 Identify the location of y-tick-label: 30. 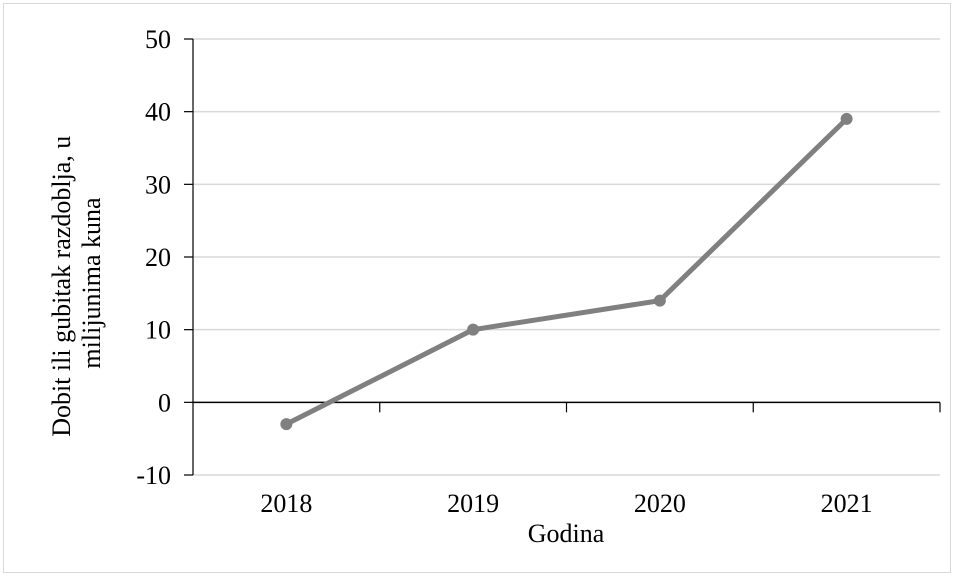
(158, 184).